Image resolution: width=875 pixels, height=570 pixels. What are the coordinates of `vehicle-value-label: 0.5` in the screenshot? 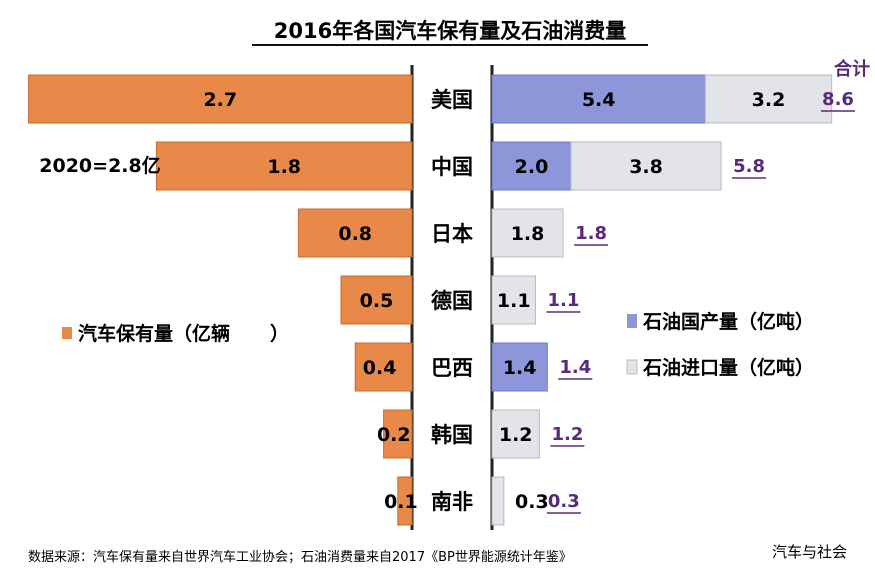 It's located at (377, 301).